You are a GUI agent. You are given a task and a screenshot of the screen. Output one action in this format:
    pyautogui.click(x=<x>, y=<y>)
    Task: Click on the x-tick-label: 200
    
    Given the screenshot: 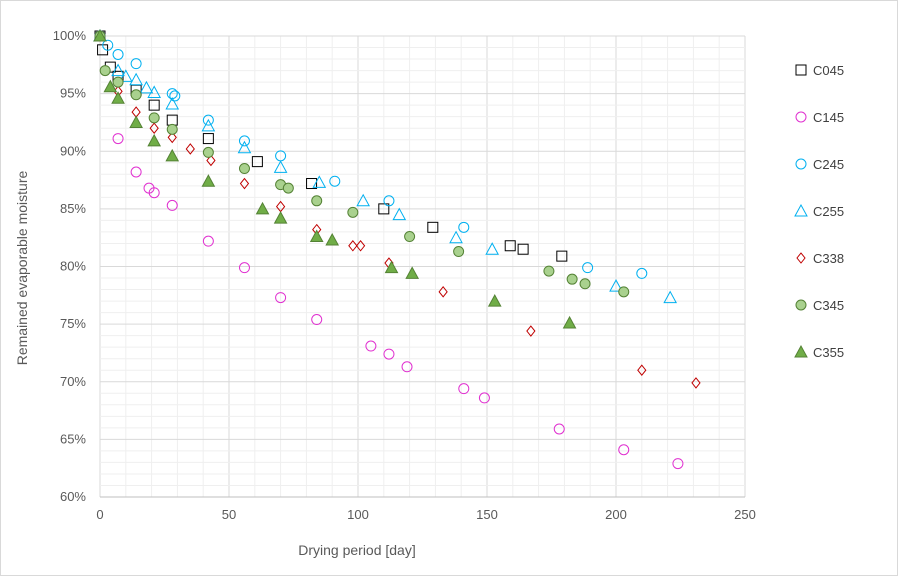 What is the action you would take?
    pyautogui.click(x=616, y=514)
    